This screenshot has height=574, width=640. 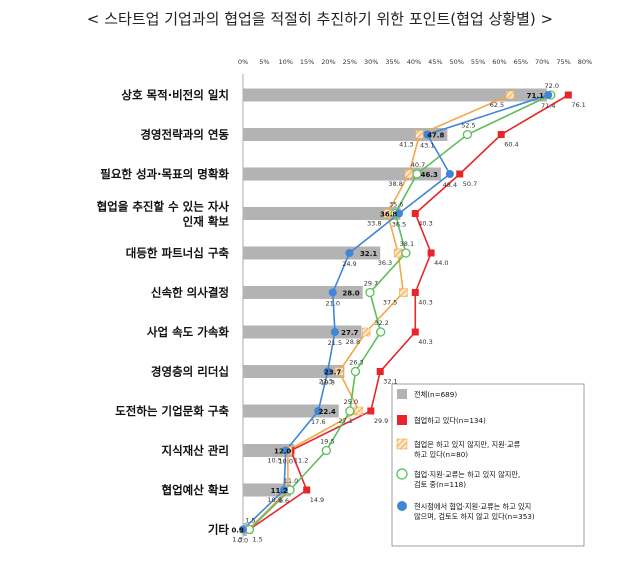 What do you see at coordinates (335, 343) in the screenshot?
I see `data-label: 21.5` at bounding box center [335, 343].